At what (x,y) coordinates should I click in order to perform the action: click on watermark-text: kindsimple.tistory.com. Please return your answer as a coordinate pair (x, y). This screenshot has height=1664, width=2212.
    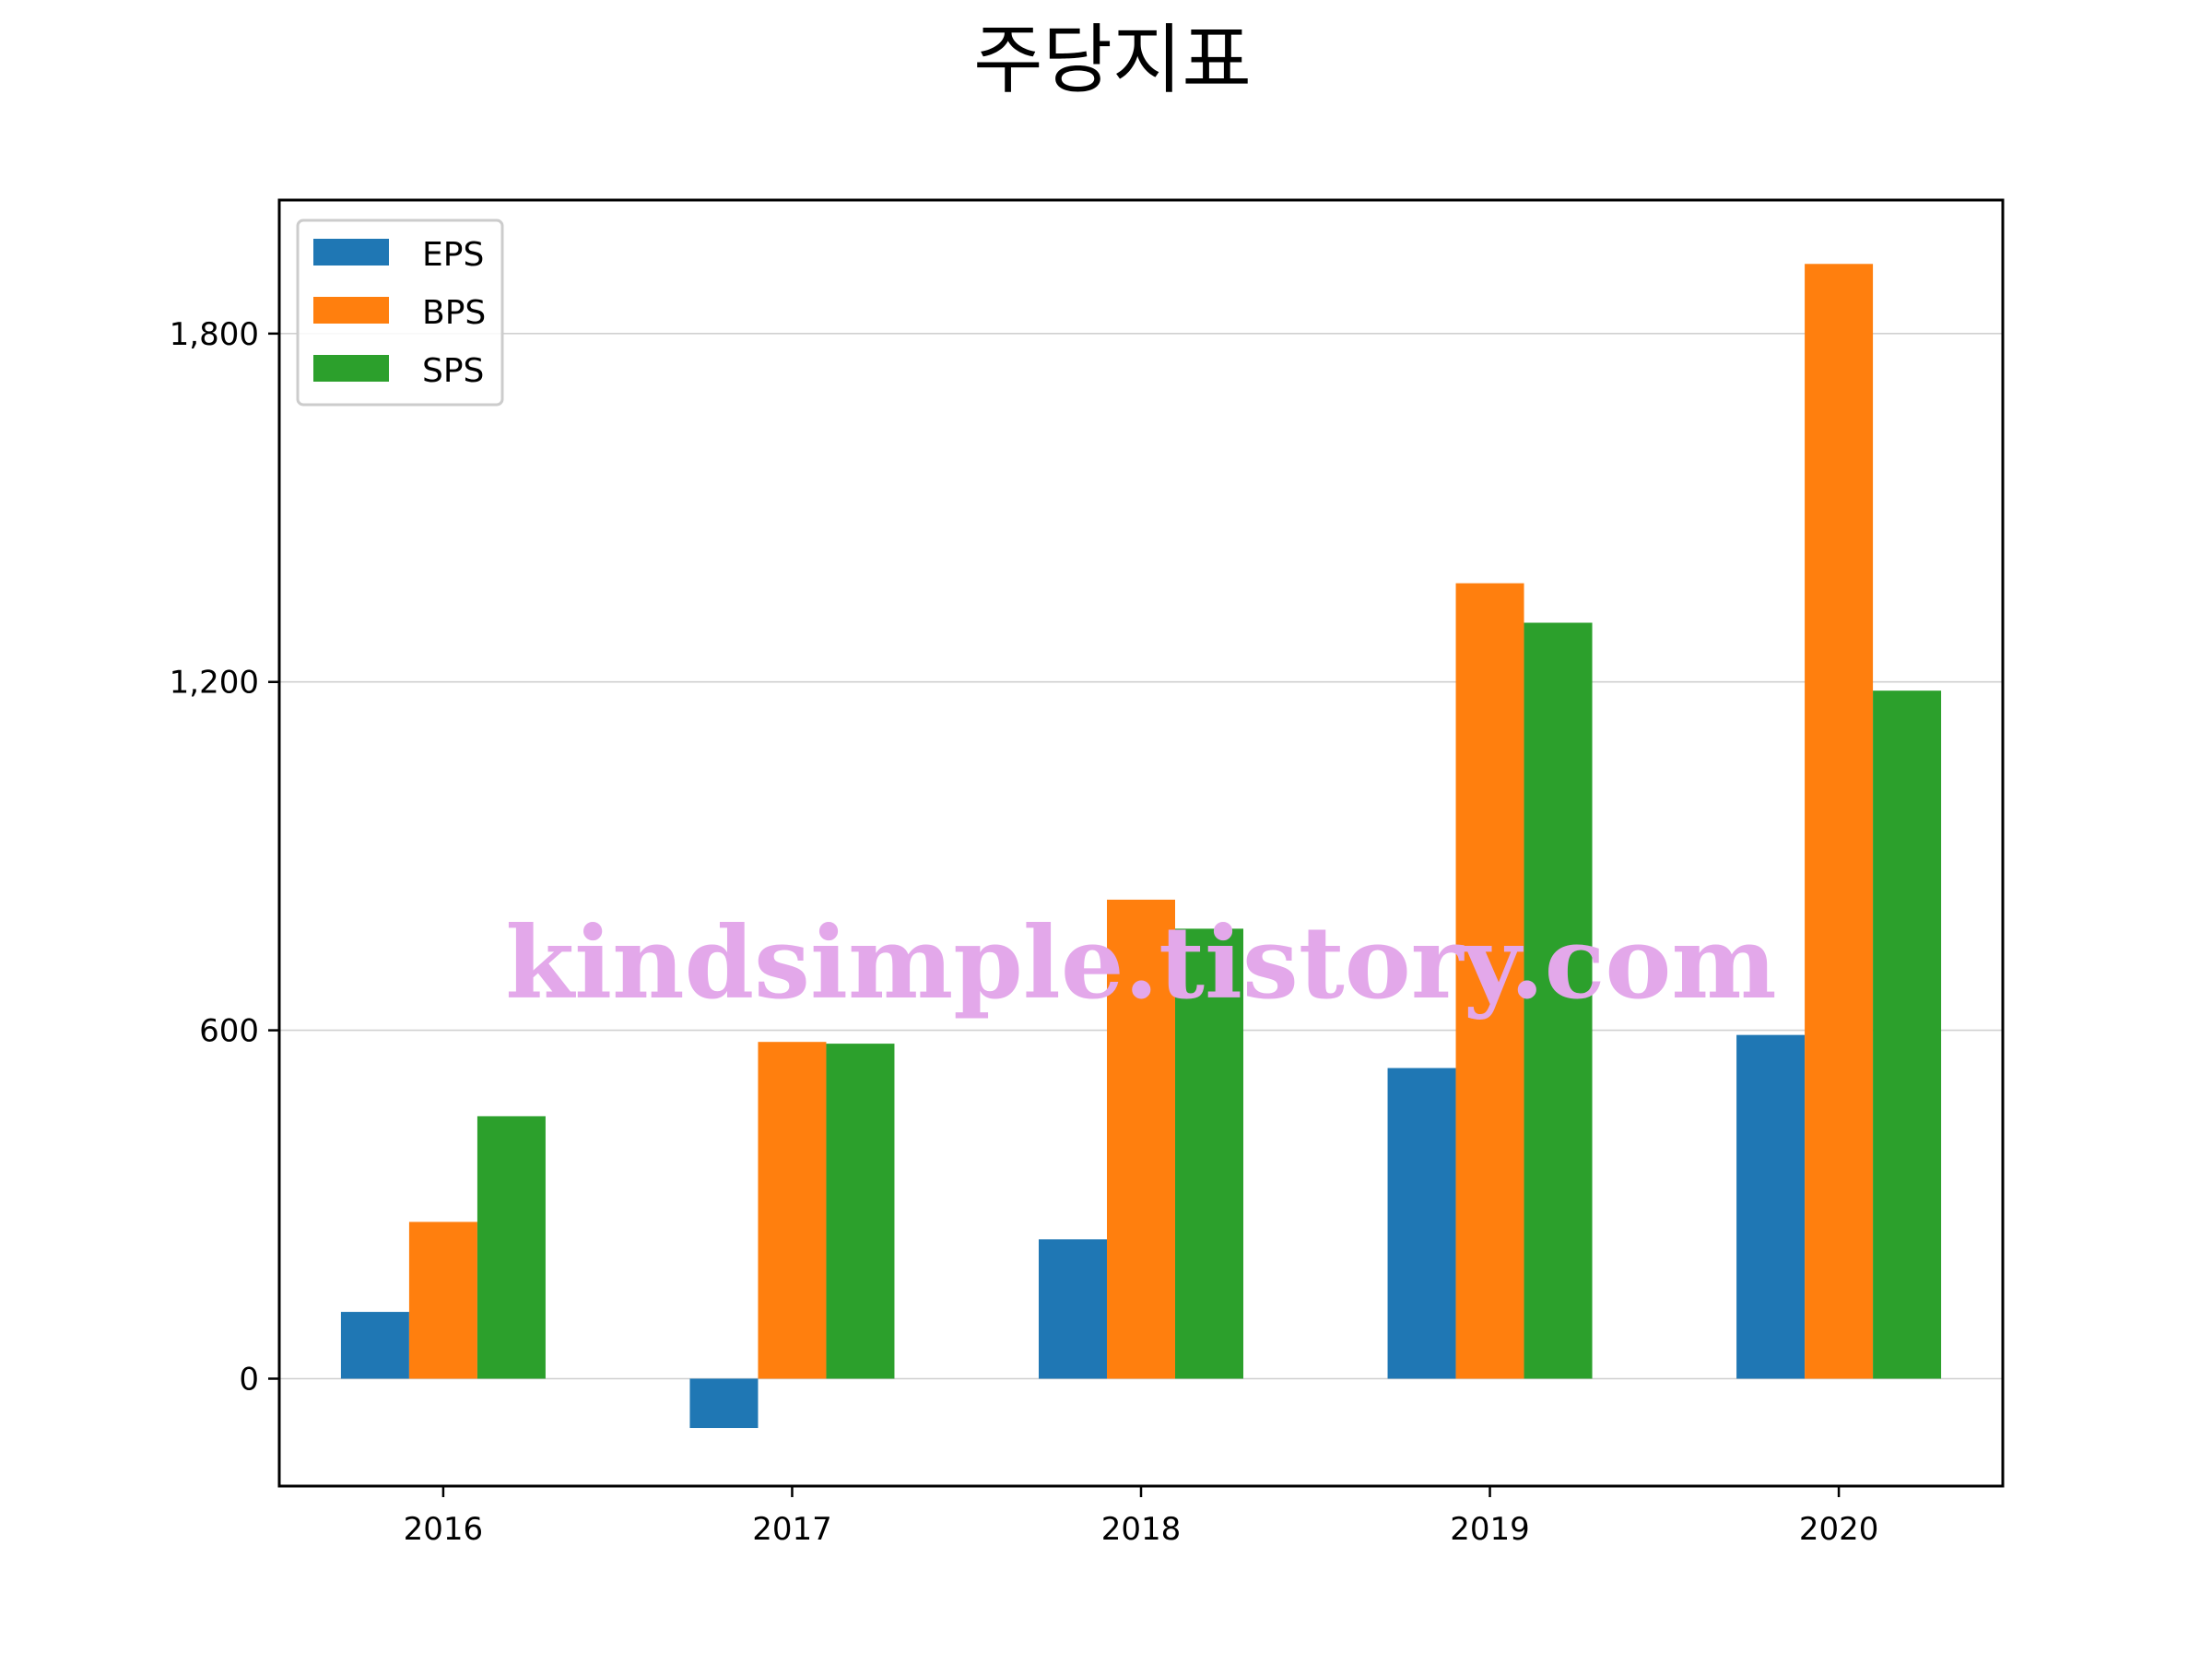
    Looking at the image, I should click on (1140, 963).